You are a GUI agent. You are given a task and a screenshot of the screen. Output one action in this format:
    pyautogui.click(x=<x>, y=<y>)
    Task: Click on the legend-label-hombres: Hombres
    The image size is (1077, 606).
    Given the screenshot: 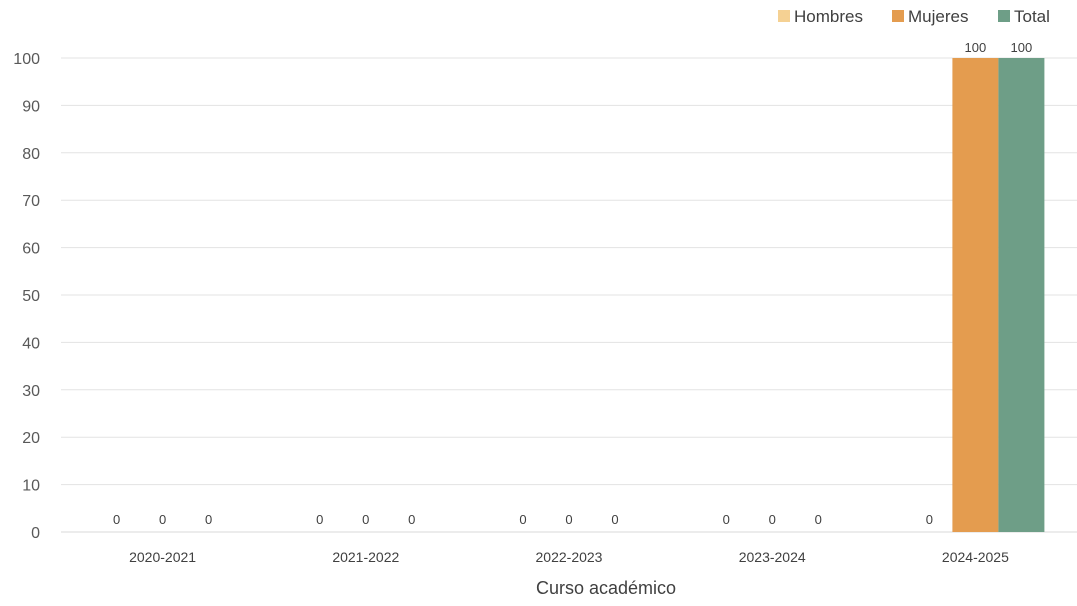 What is the action you would take?
    pyautogui.click(x=828, y=16)
    